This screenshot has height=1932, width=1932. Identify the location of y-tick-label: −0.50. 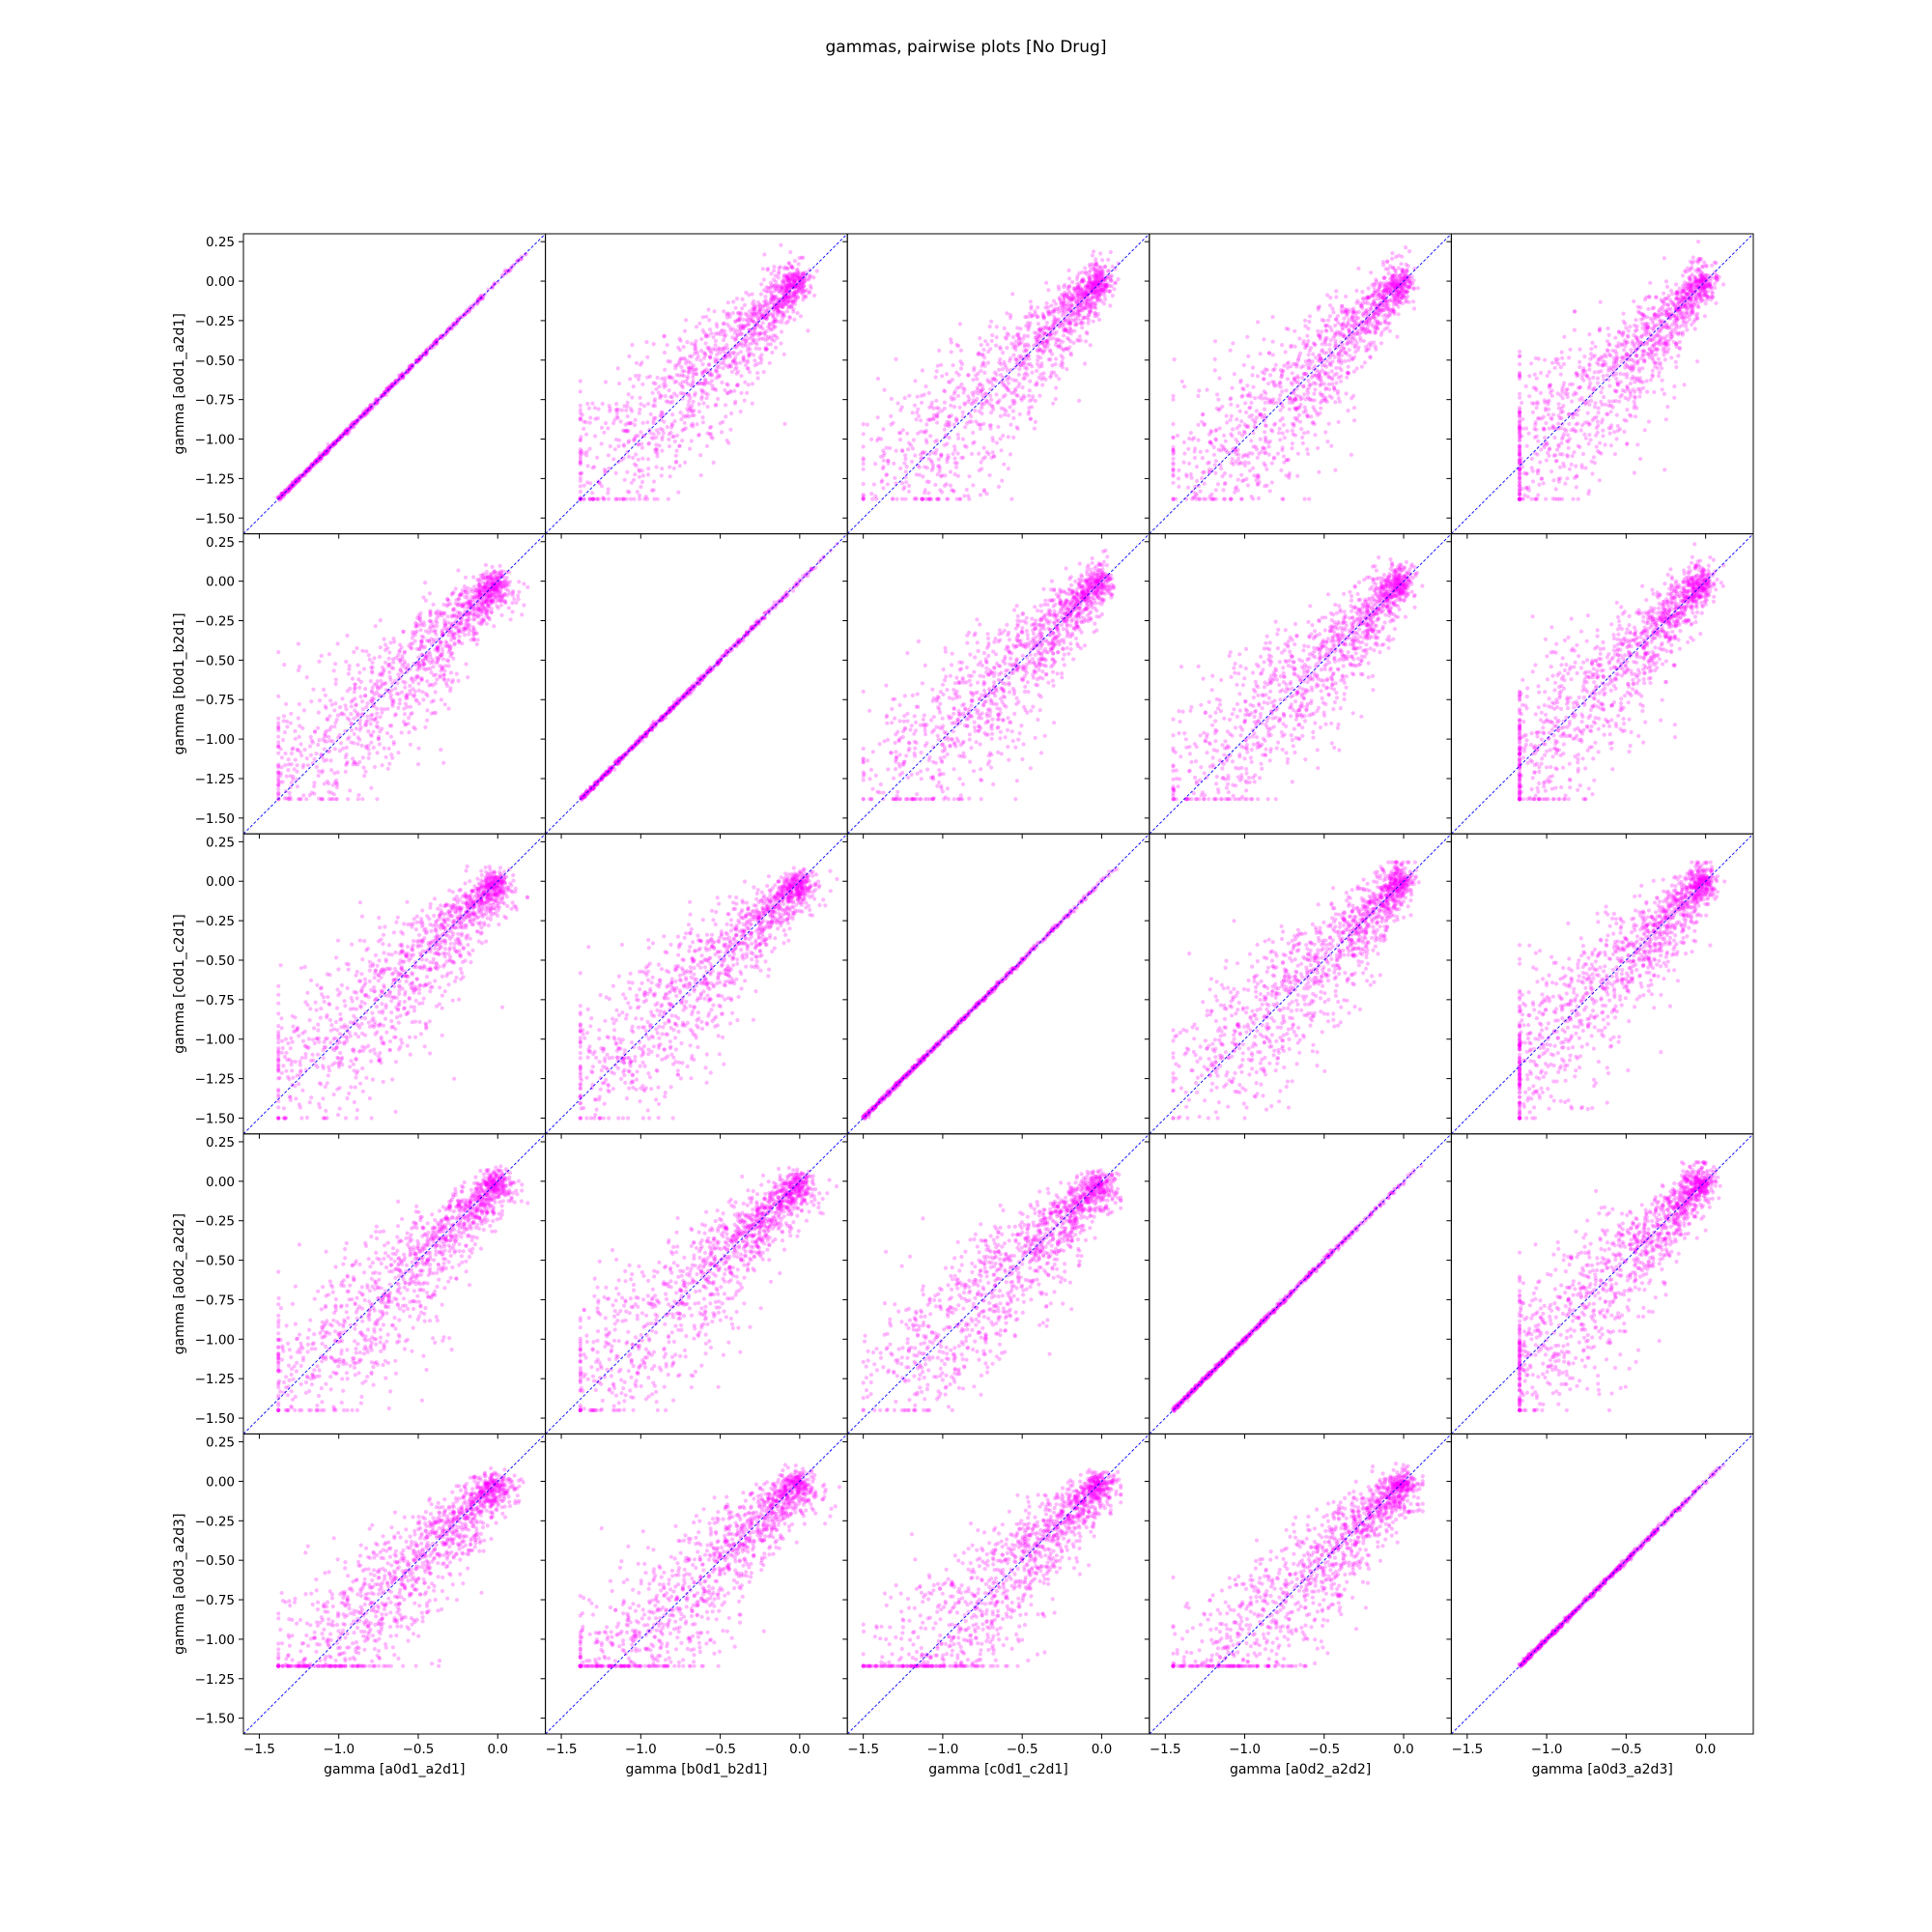
(215, 361).